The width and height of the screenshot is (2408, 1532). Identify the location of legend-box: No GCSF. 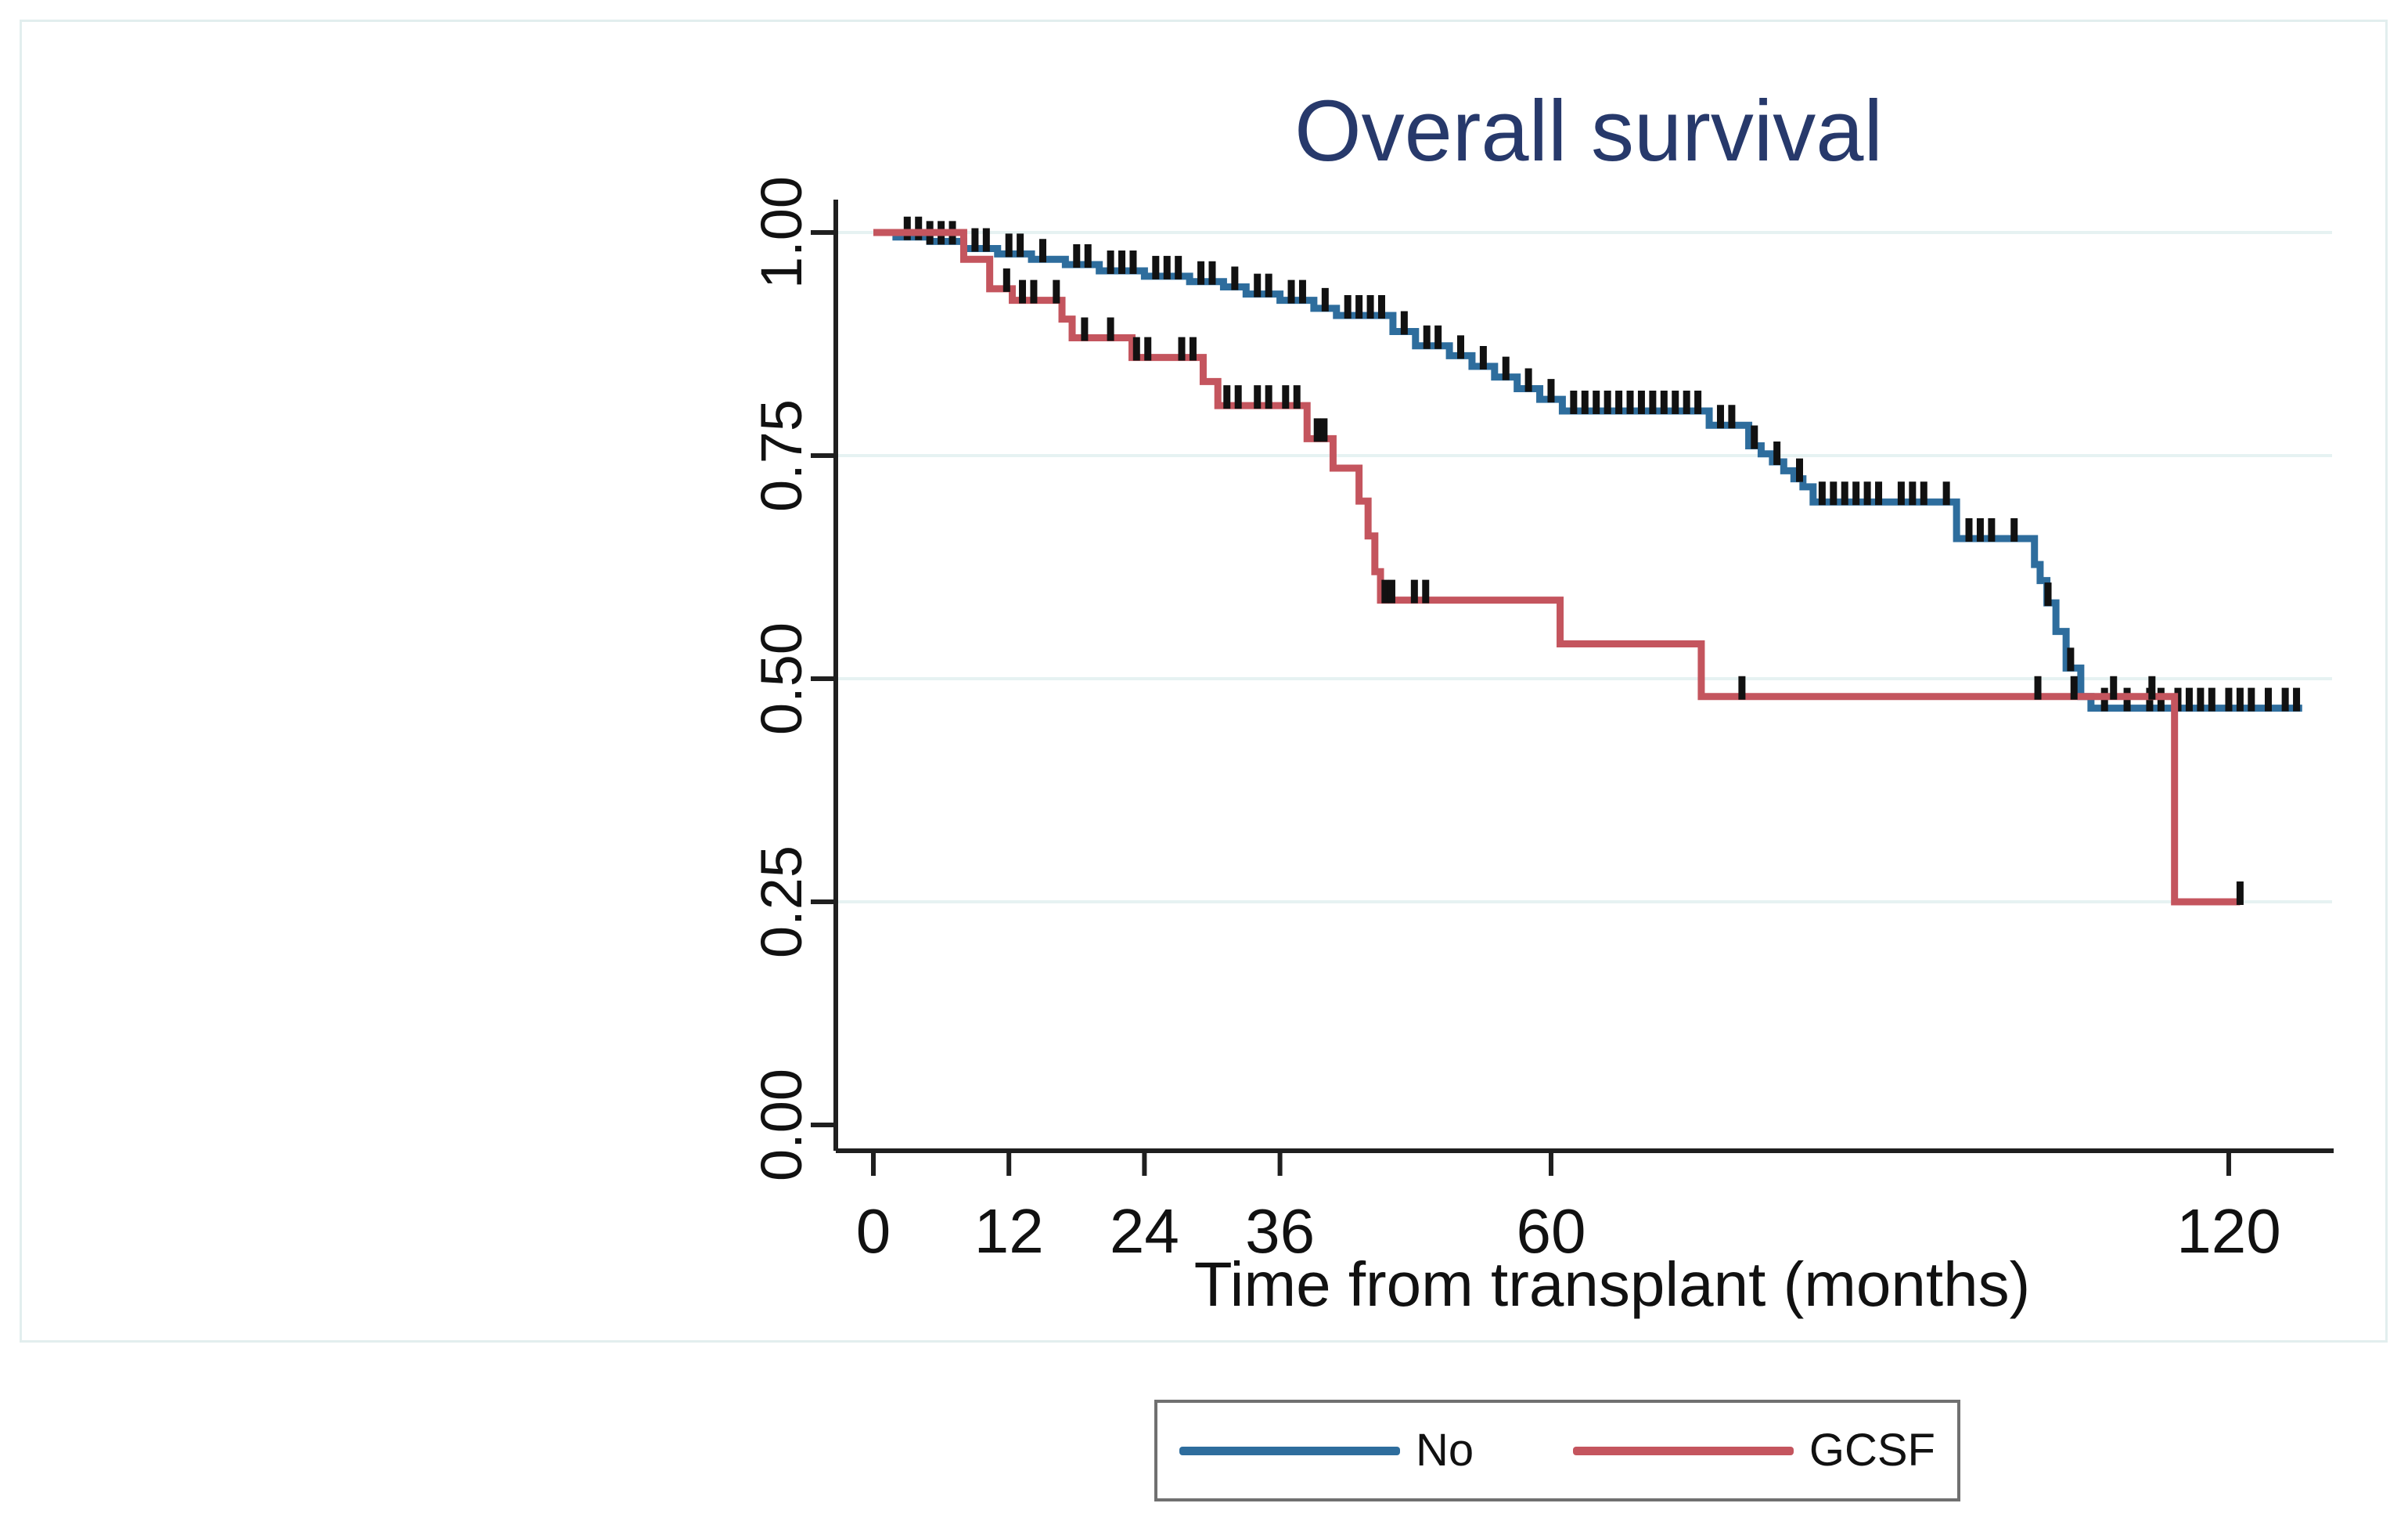
(1557, 1450).